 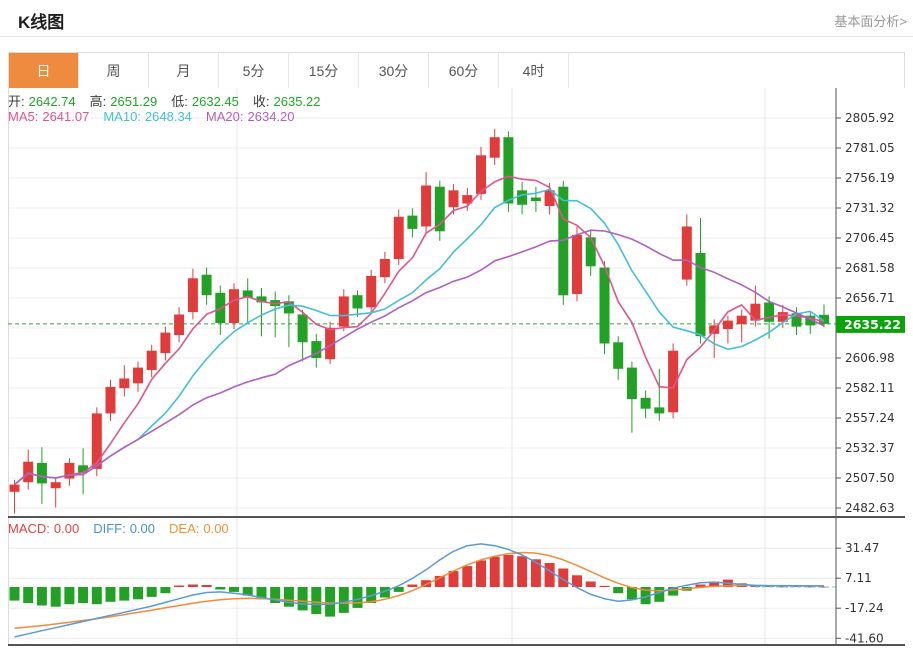 I want to click on svg-text: -17.24, so click(x=864, y=608).